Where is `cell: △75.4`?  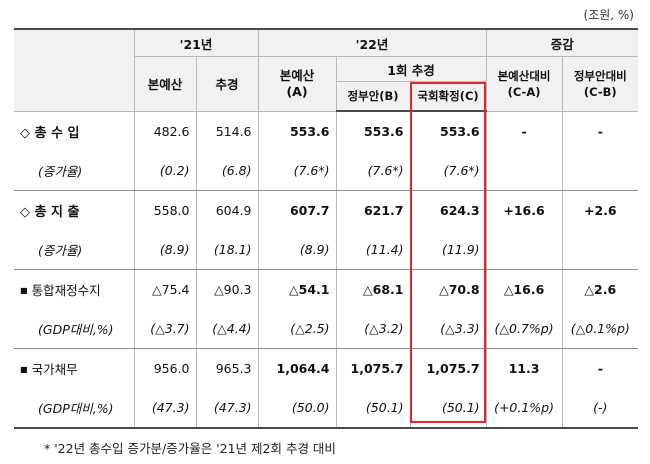
cell: △75.4 is located at coordinates (165, 289).